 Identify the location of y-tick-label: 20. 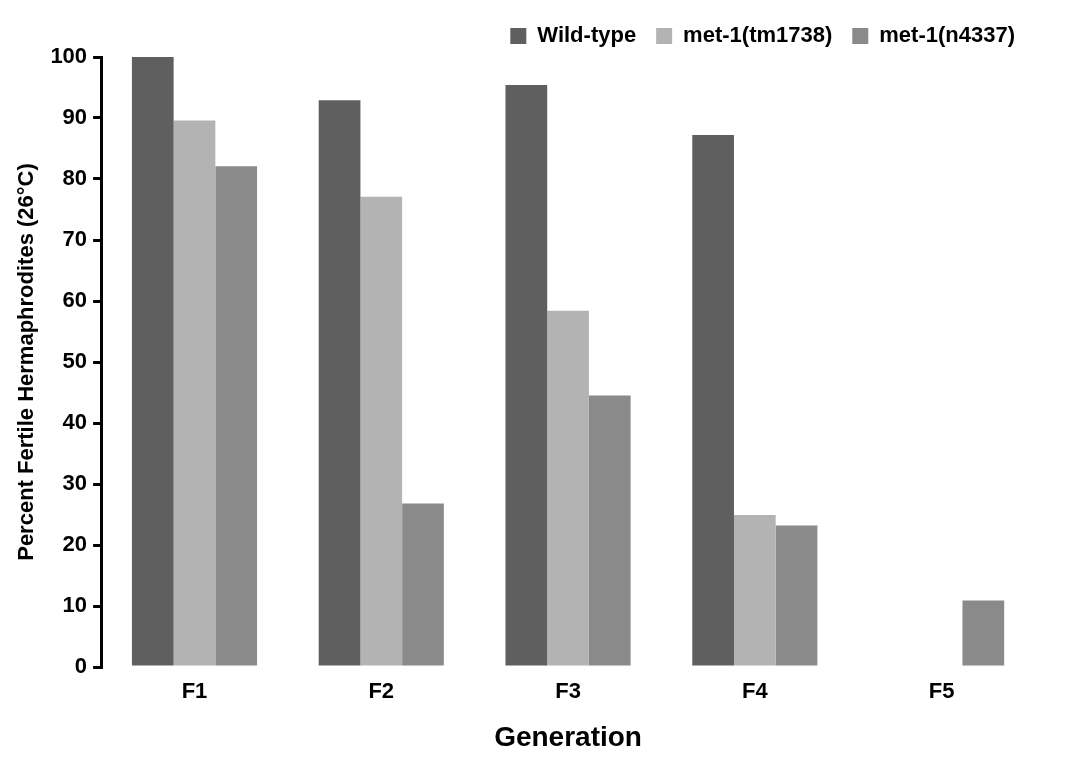
(75, 544).